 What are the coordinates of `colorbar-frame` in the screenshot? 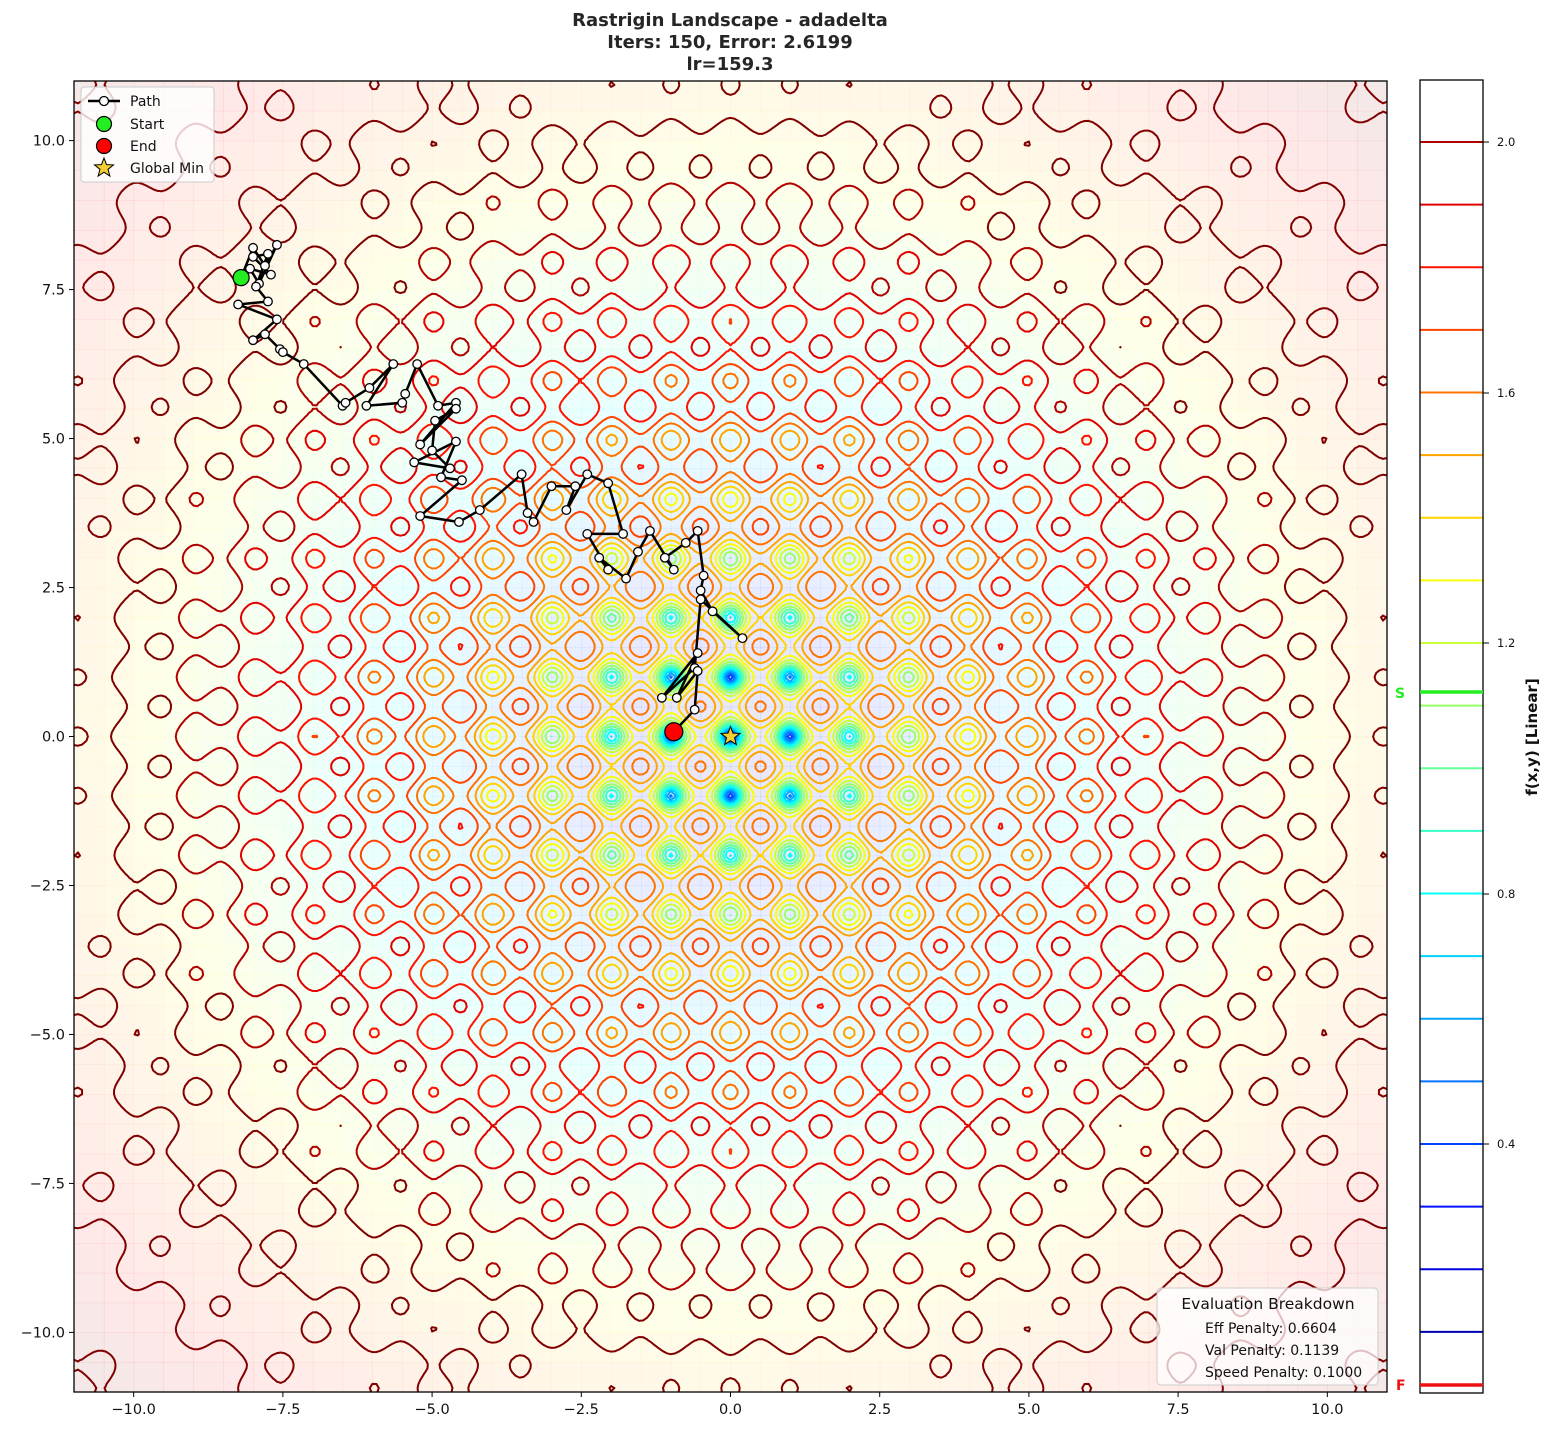 It's located at (1451, 736).